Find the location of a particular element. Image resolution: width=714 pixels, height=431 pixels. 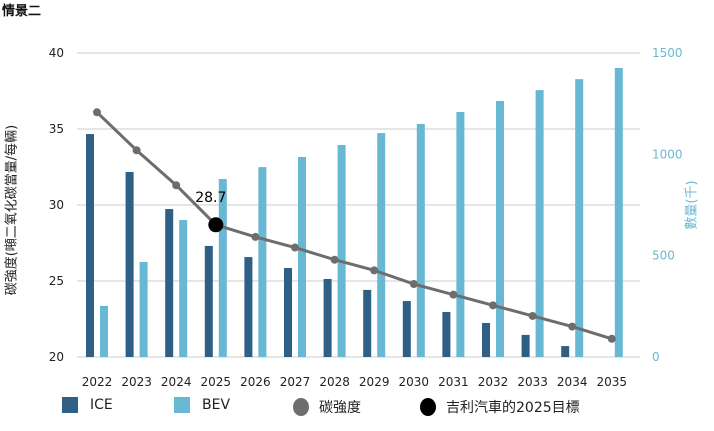

target-point is located at coordinates (216, 225).